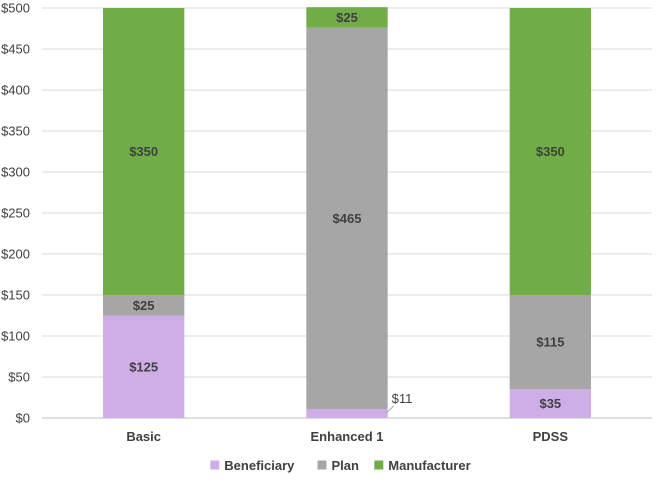 This screenshot has height=483, width=665. What do you see at coordinates (259, 465) in the screenshot?
I see `legend-label: Beneficiary` at bounding box center [259, 465].